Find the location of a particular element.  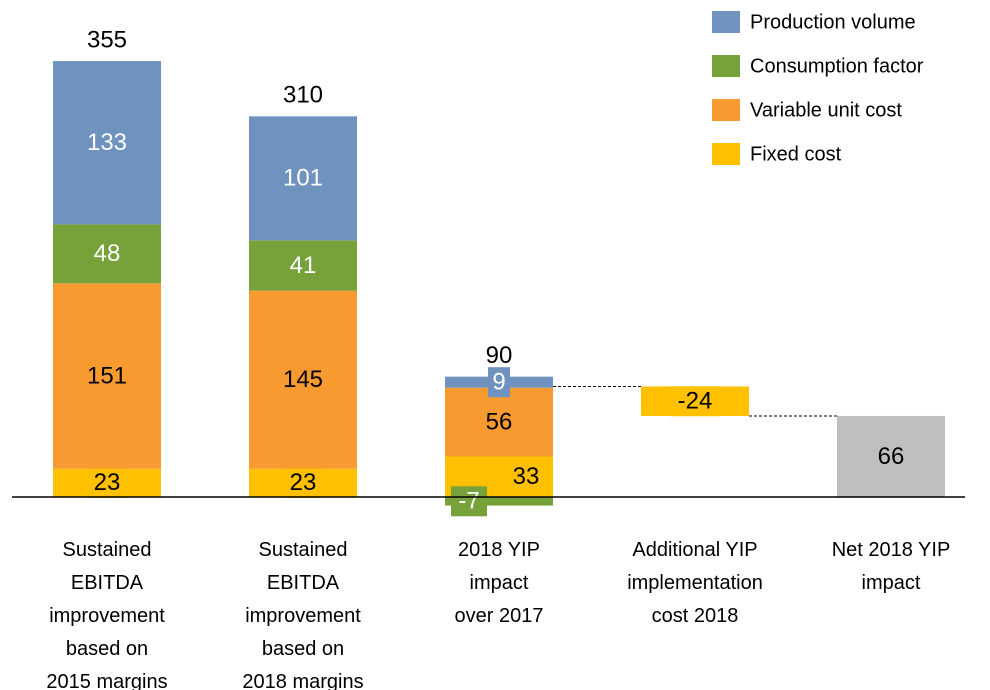

value-label: -24 is located at coordinates (695, 401).